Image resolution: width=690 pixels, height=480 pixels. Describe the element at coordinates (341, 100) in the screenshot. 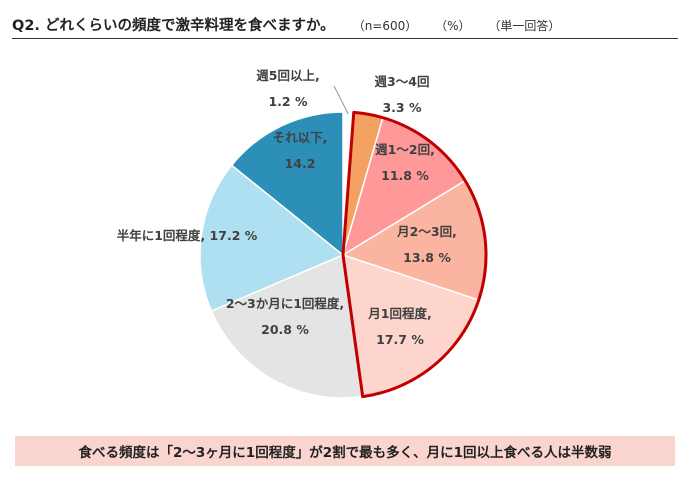

I see `leader-line` at that location.